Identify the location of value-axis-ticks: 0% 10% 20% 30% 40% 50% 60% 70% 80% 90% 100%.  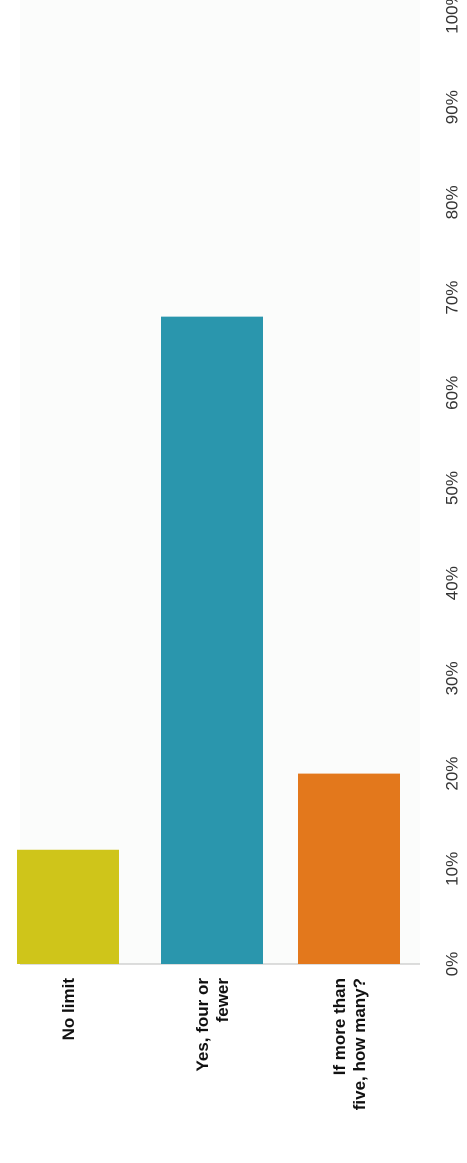
(452, 488).